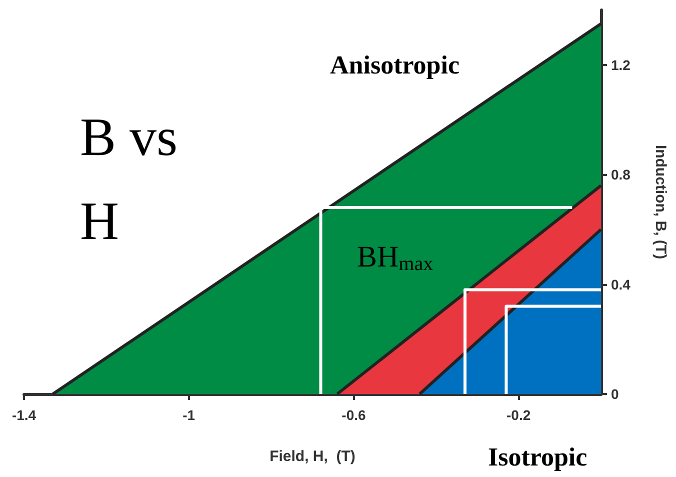 Image resolution: width=676 pixels, height=477 pixels. What do you see at coordinates (24, 415) in the screenshot?
I see `x-tick-label: -1.4` at bounding box center [24, 415].